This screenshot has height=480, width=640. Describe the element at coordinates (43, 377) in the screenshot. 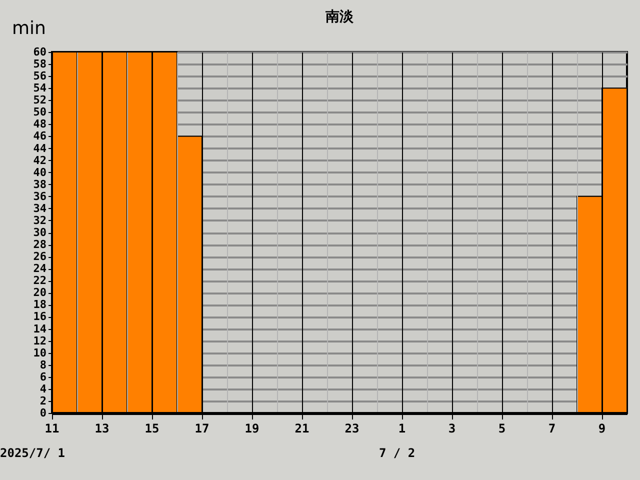

I see `y-tick-label: 6` at that location.